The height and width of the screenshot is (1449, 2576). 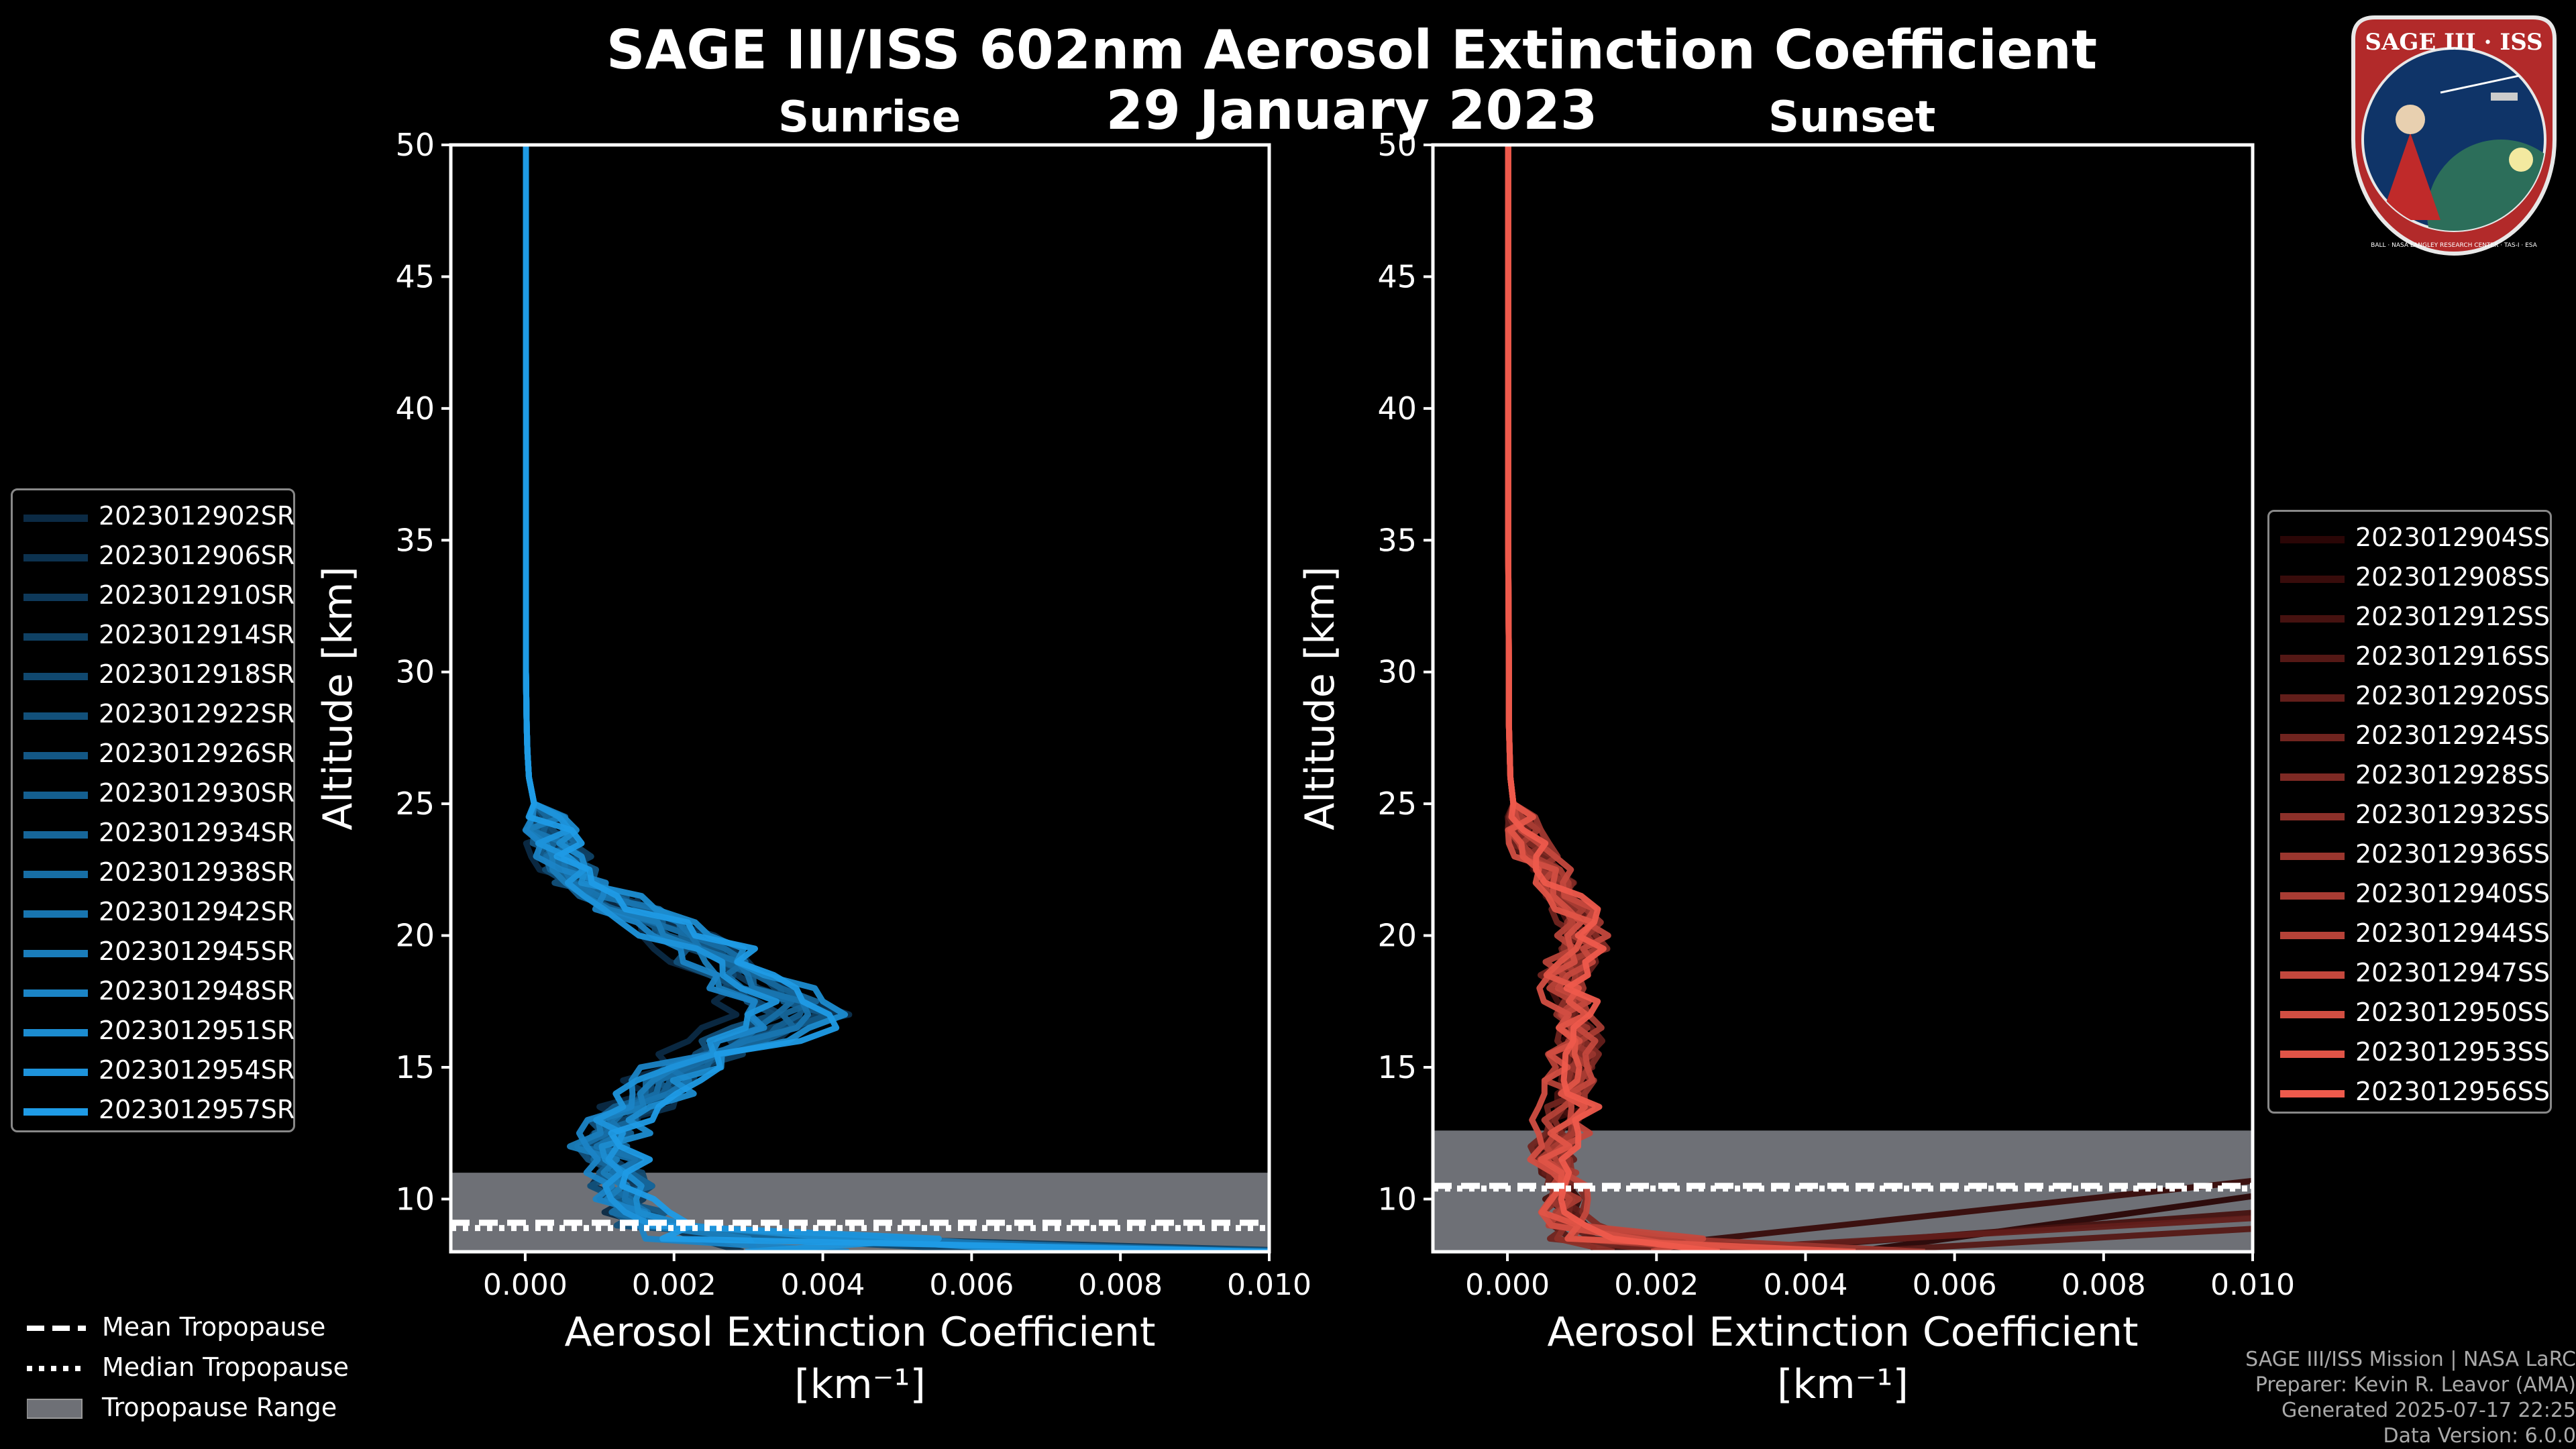 I want to click on sunset-xtick-label-1: 0.002, so click(x=1656, y=1285).